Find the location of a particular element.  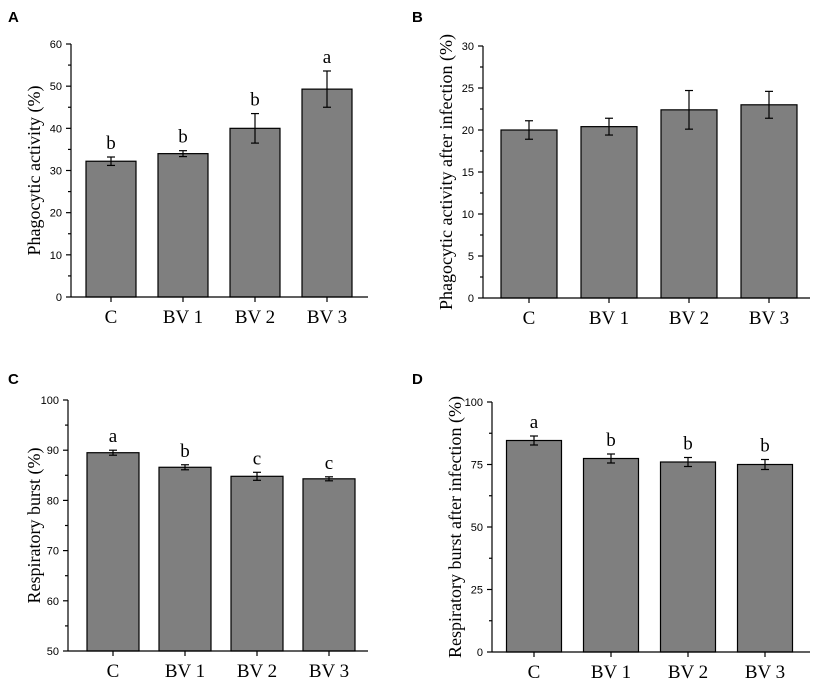

y-axis-label: Respiratory burst (%) is located at coordinates (34, 526).